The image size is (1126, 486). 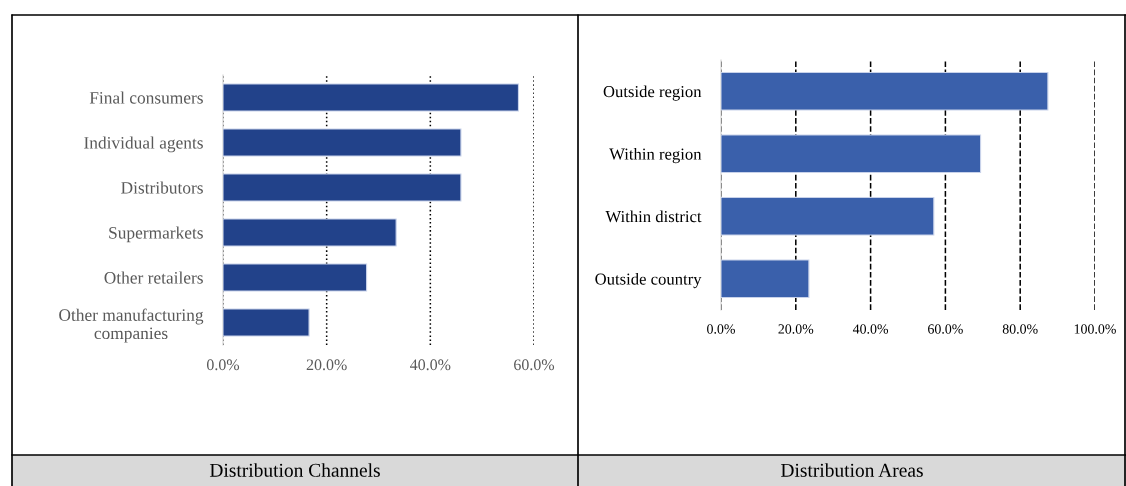 I want to click on y-tick-label: Distributors, so click(x=162, y=187).